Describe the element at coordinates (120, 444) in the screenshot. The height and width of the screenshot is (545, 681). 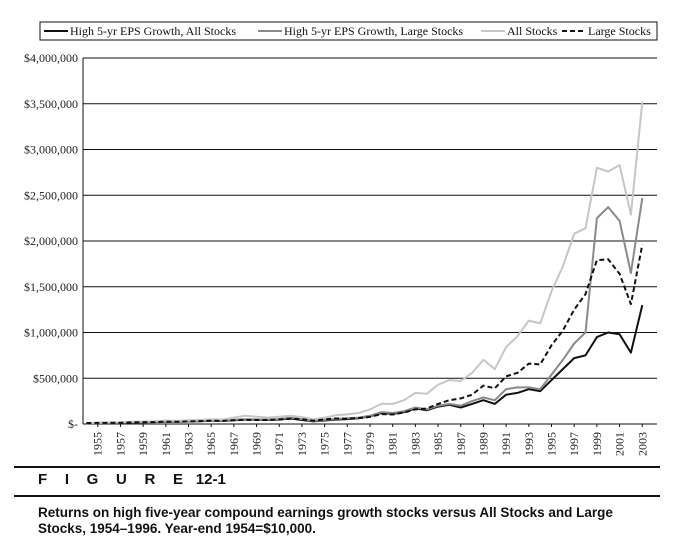
I see `x-tick-label: 1957` at that location.